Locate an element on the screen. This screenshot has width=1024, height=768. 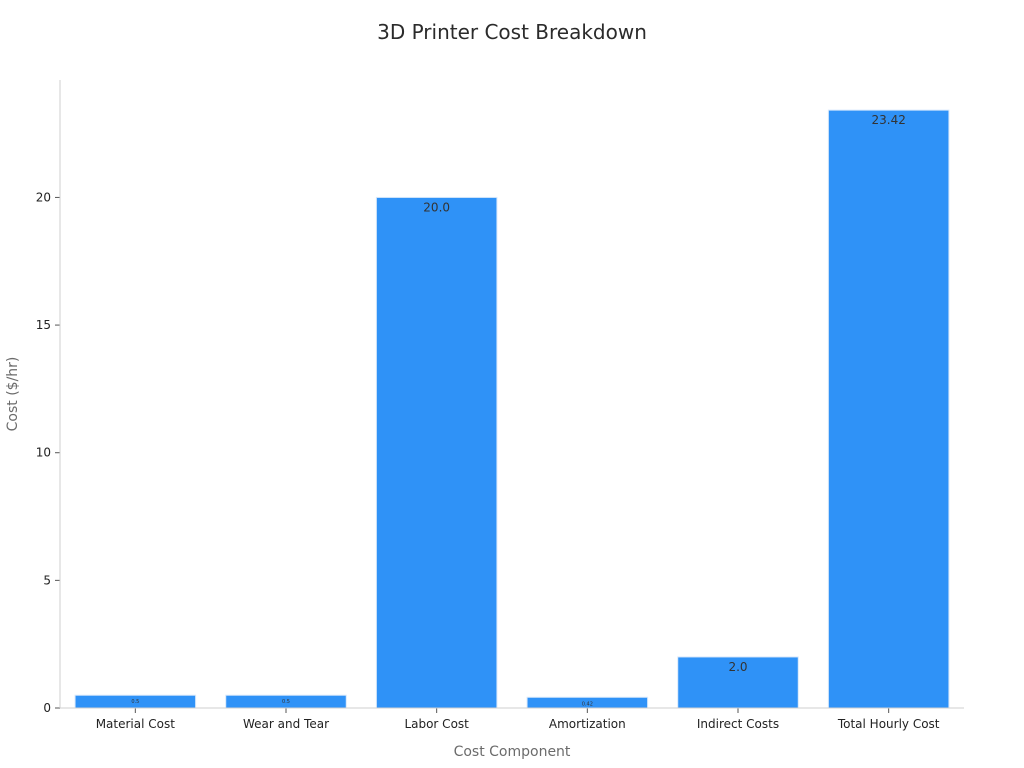
bar-value-label: 2.0 is located at coordinates (737, 667).